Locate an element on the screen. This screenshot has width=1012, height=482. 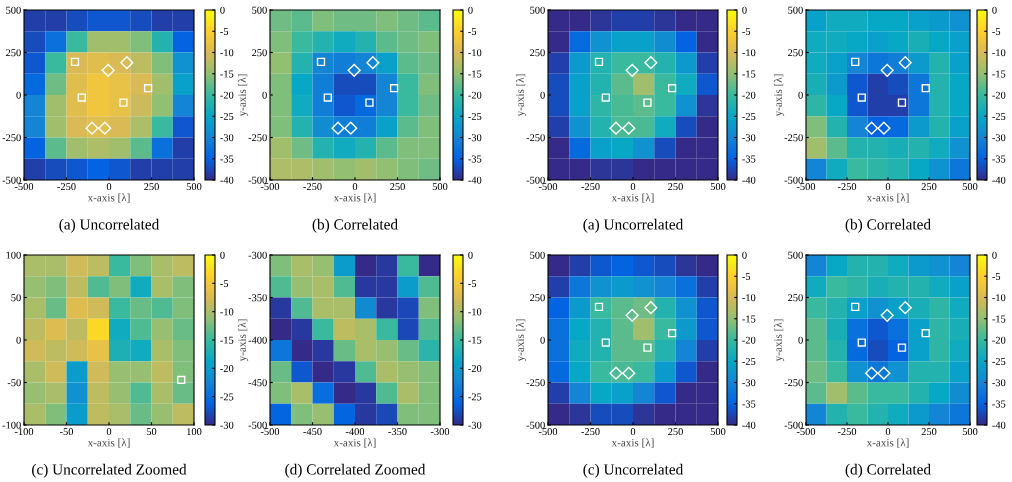
x-tick-label: -500 is located at coordinates (270, 187).